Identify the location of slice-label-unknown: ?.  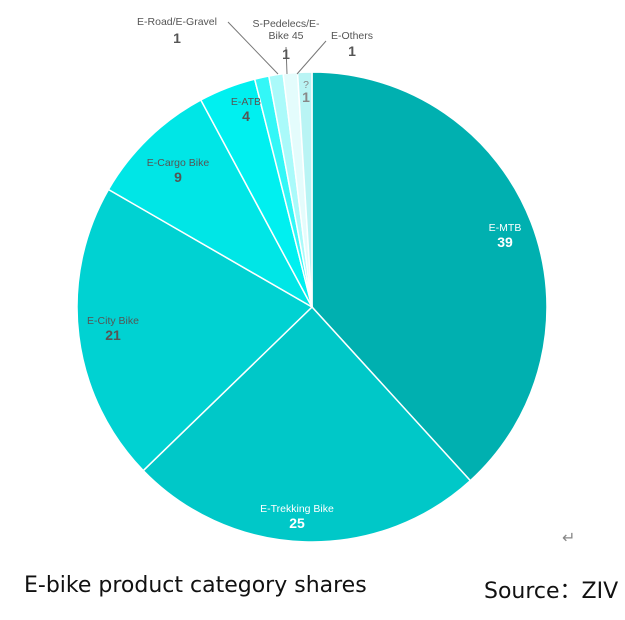
(306, 85).